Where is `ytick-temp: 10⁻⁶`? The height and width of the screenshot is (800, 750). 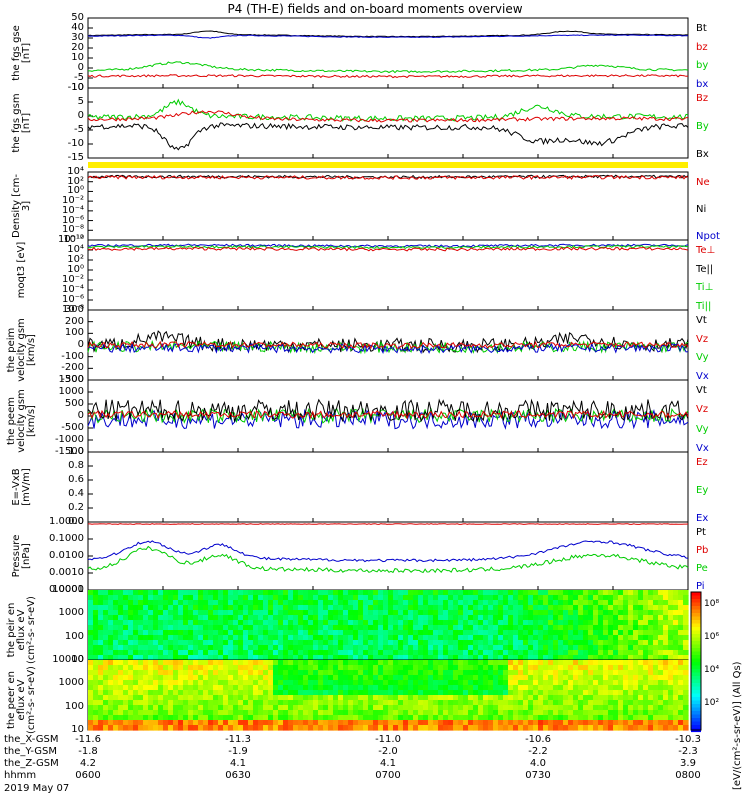 ytick-temp: 10⁻⁶ is located at coordinates (72, 299).